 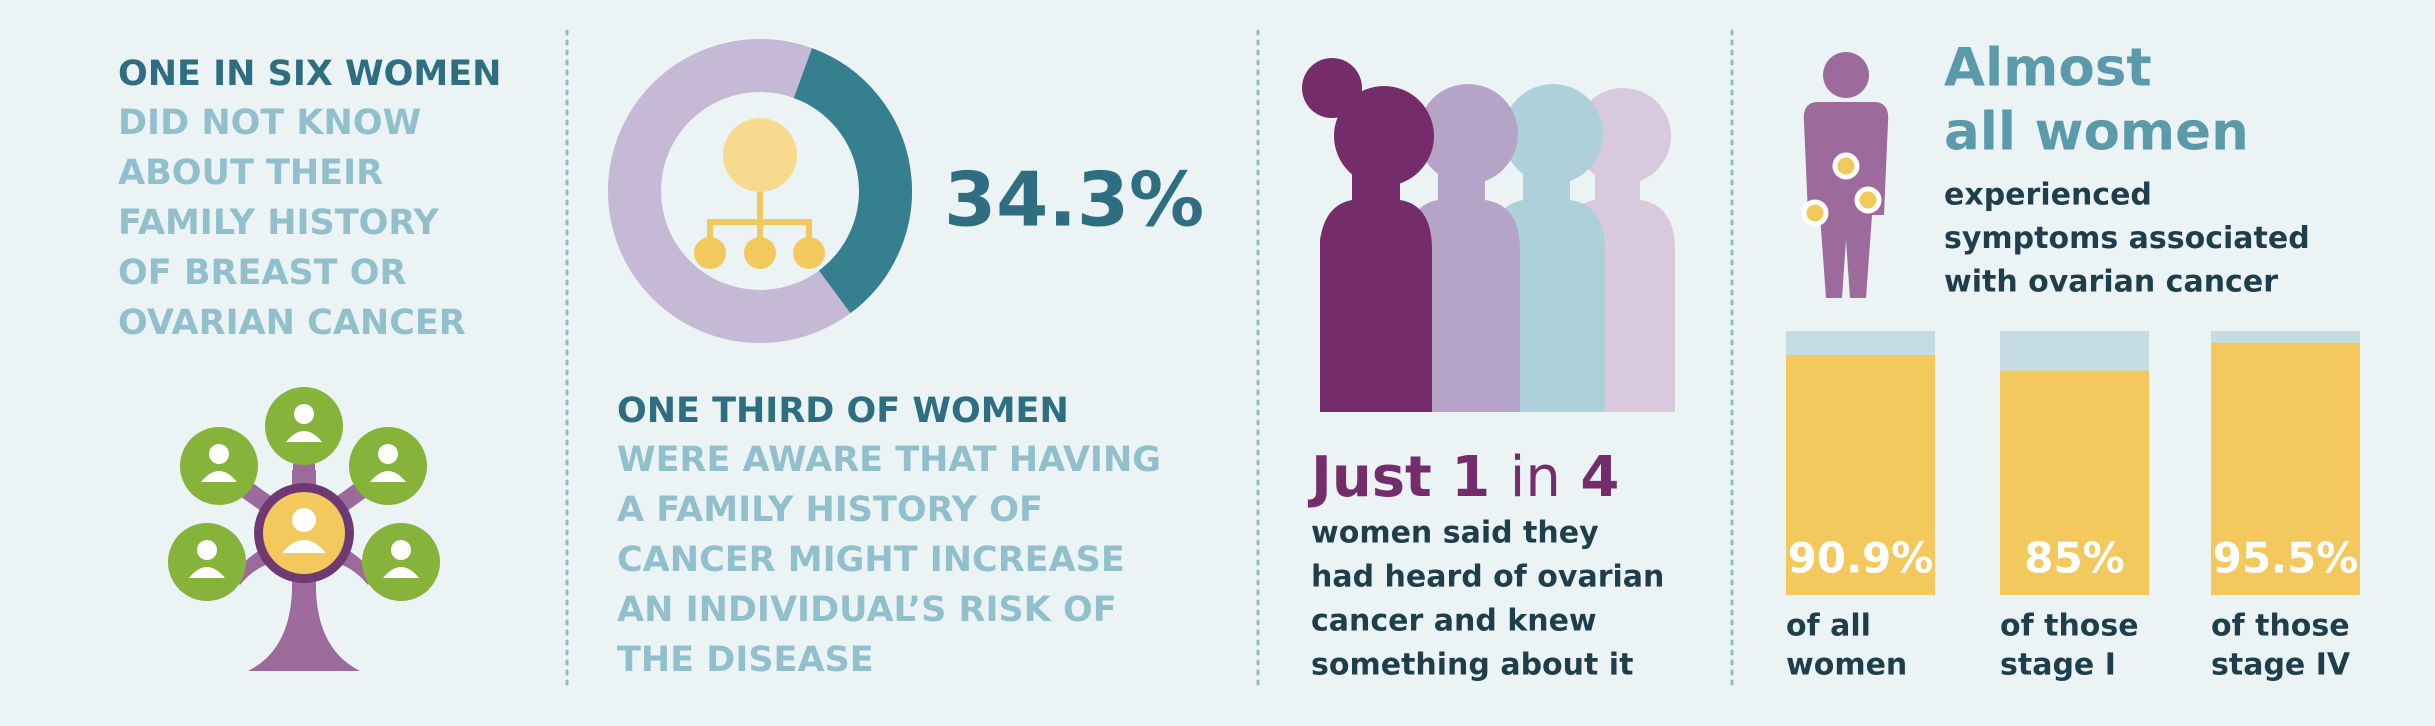 I want to click on body-line: FAMILY HISTORY, so click(x=278, y=223).